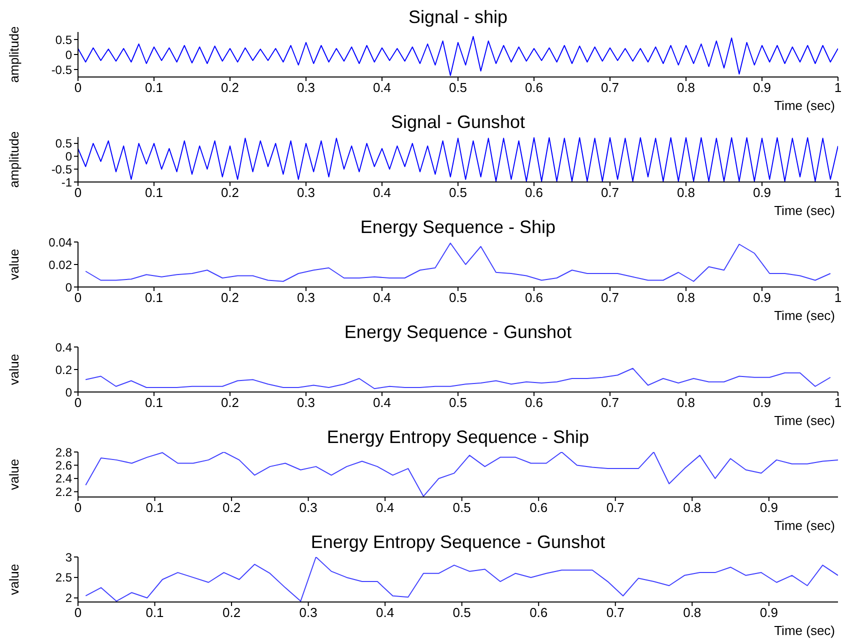  I want to click on y-tick-label: 0.2, so click(63, 369).